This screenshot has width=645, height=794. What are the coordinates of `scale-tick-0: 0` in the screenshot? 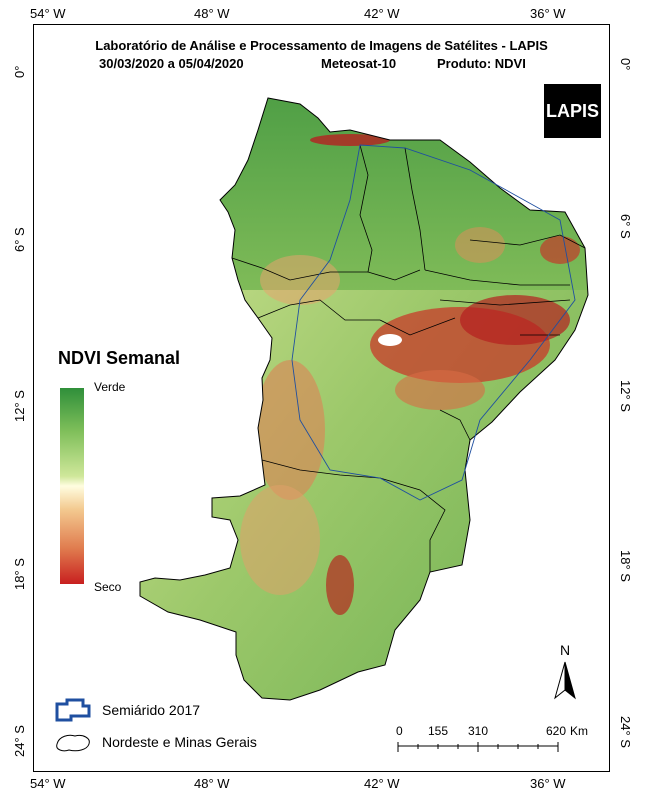 It's located at (399, 731).